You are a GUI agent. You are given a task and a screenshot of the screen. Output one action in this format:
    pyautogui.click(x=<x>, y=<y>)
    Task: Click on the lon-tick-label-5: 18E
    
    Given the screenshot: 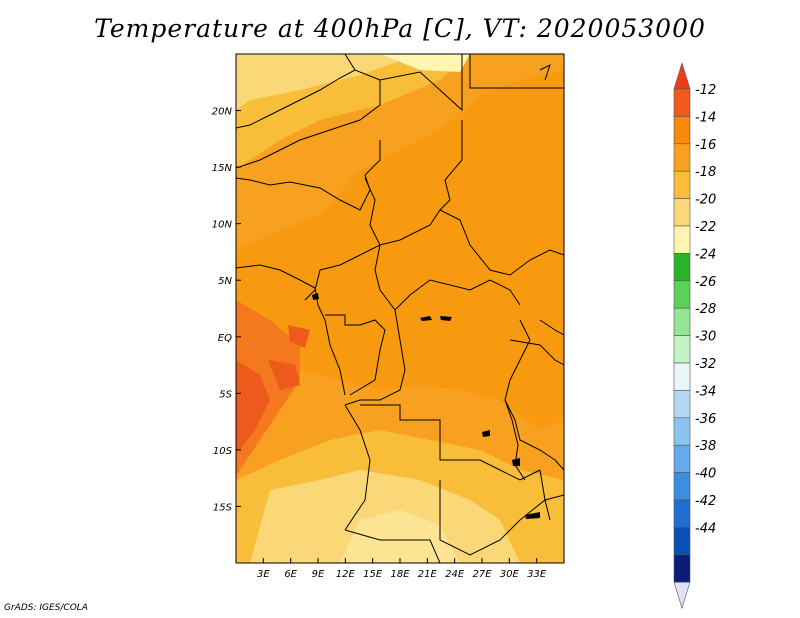 What is the action you would take?
    pyautogui.click(x=400, y=574)
    